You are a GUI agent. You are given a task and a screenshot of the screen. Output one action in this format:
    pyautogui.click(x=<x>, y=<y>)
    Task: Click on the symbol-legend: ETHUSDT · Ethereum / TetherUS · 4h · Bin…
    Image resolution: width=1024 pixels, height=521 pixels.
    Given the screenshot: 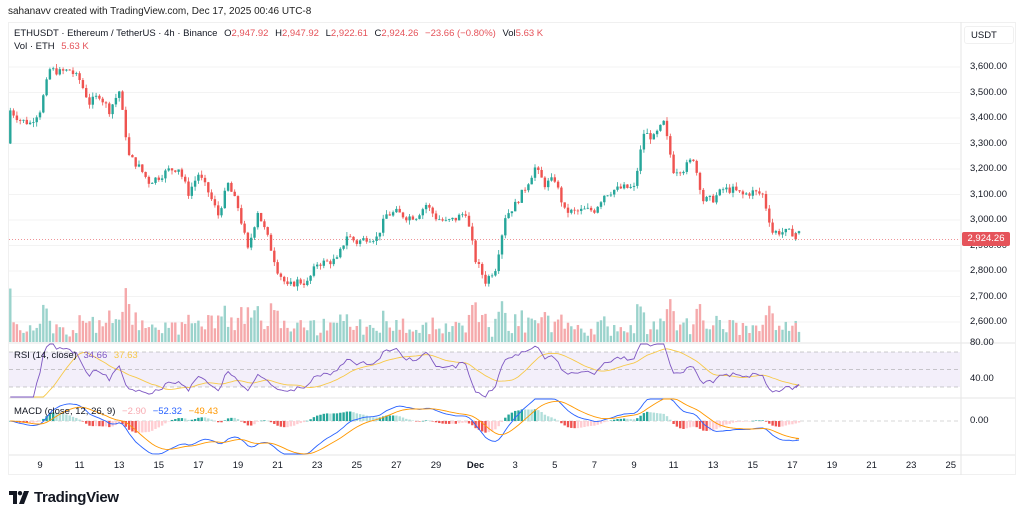 What is the action you would take?
    pyautogui.click(x=280, y=33)
    